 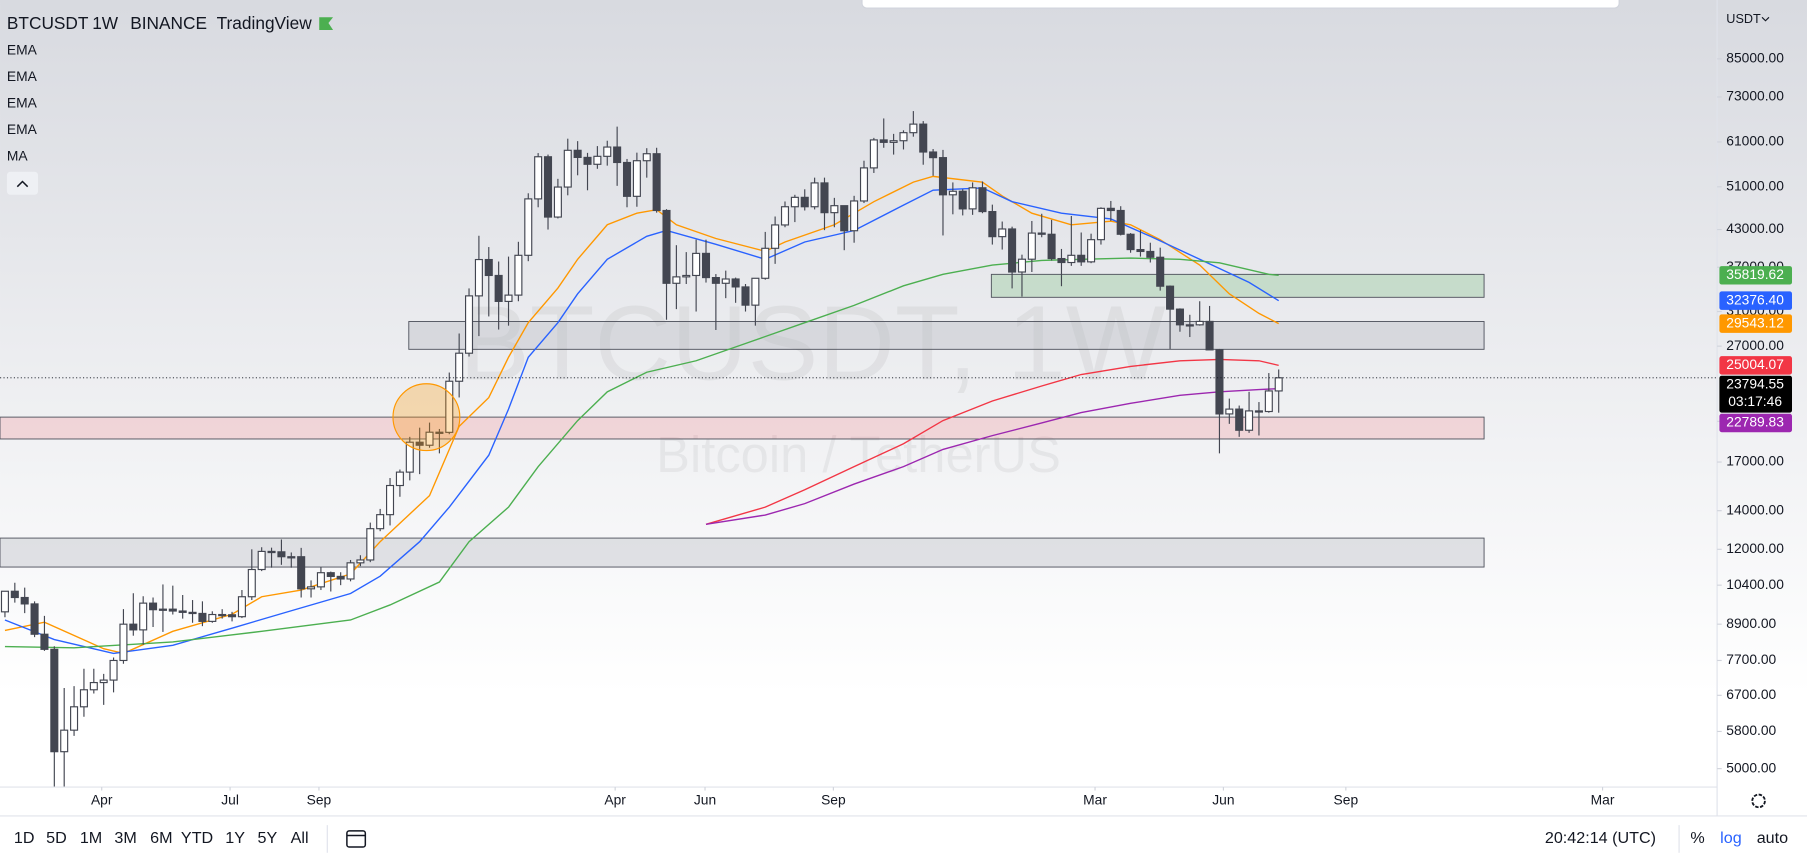 What do you see at coordinates (1240, 4) in the screenshot?
I see `top-dropdown` at bounding box center [1240, 4].